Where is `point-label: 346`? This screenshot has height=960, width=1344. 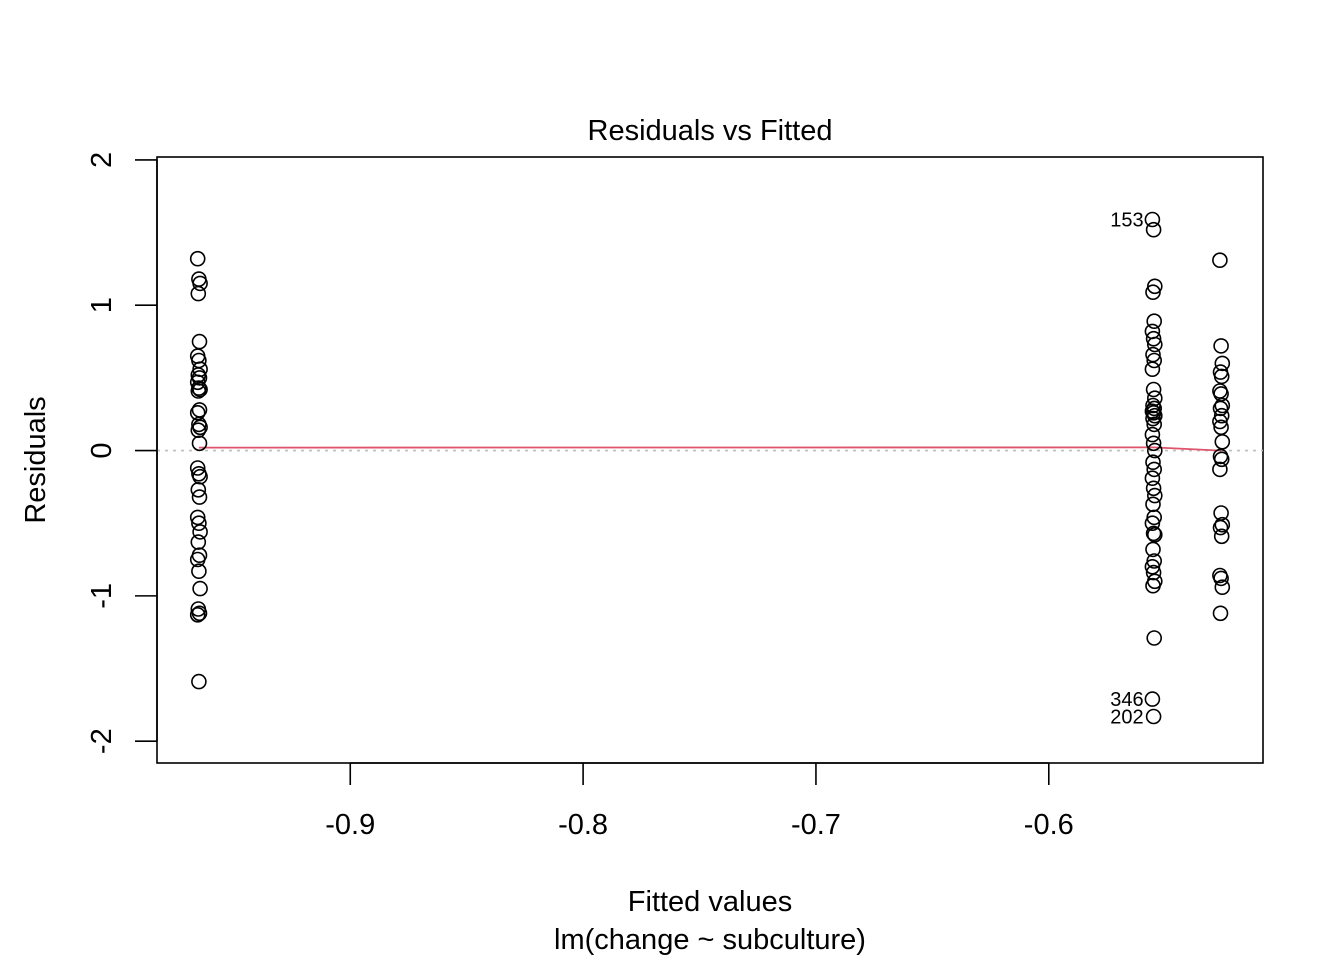 point-label: 346 is located at coordinates (1126, 700).